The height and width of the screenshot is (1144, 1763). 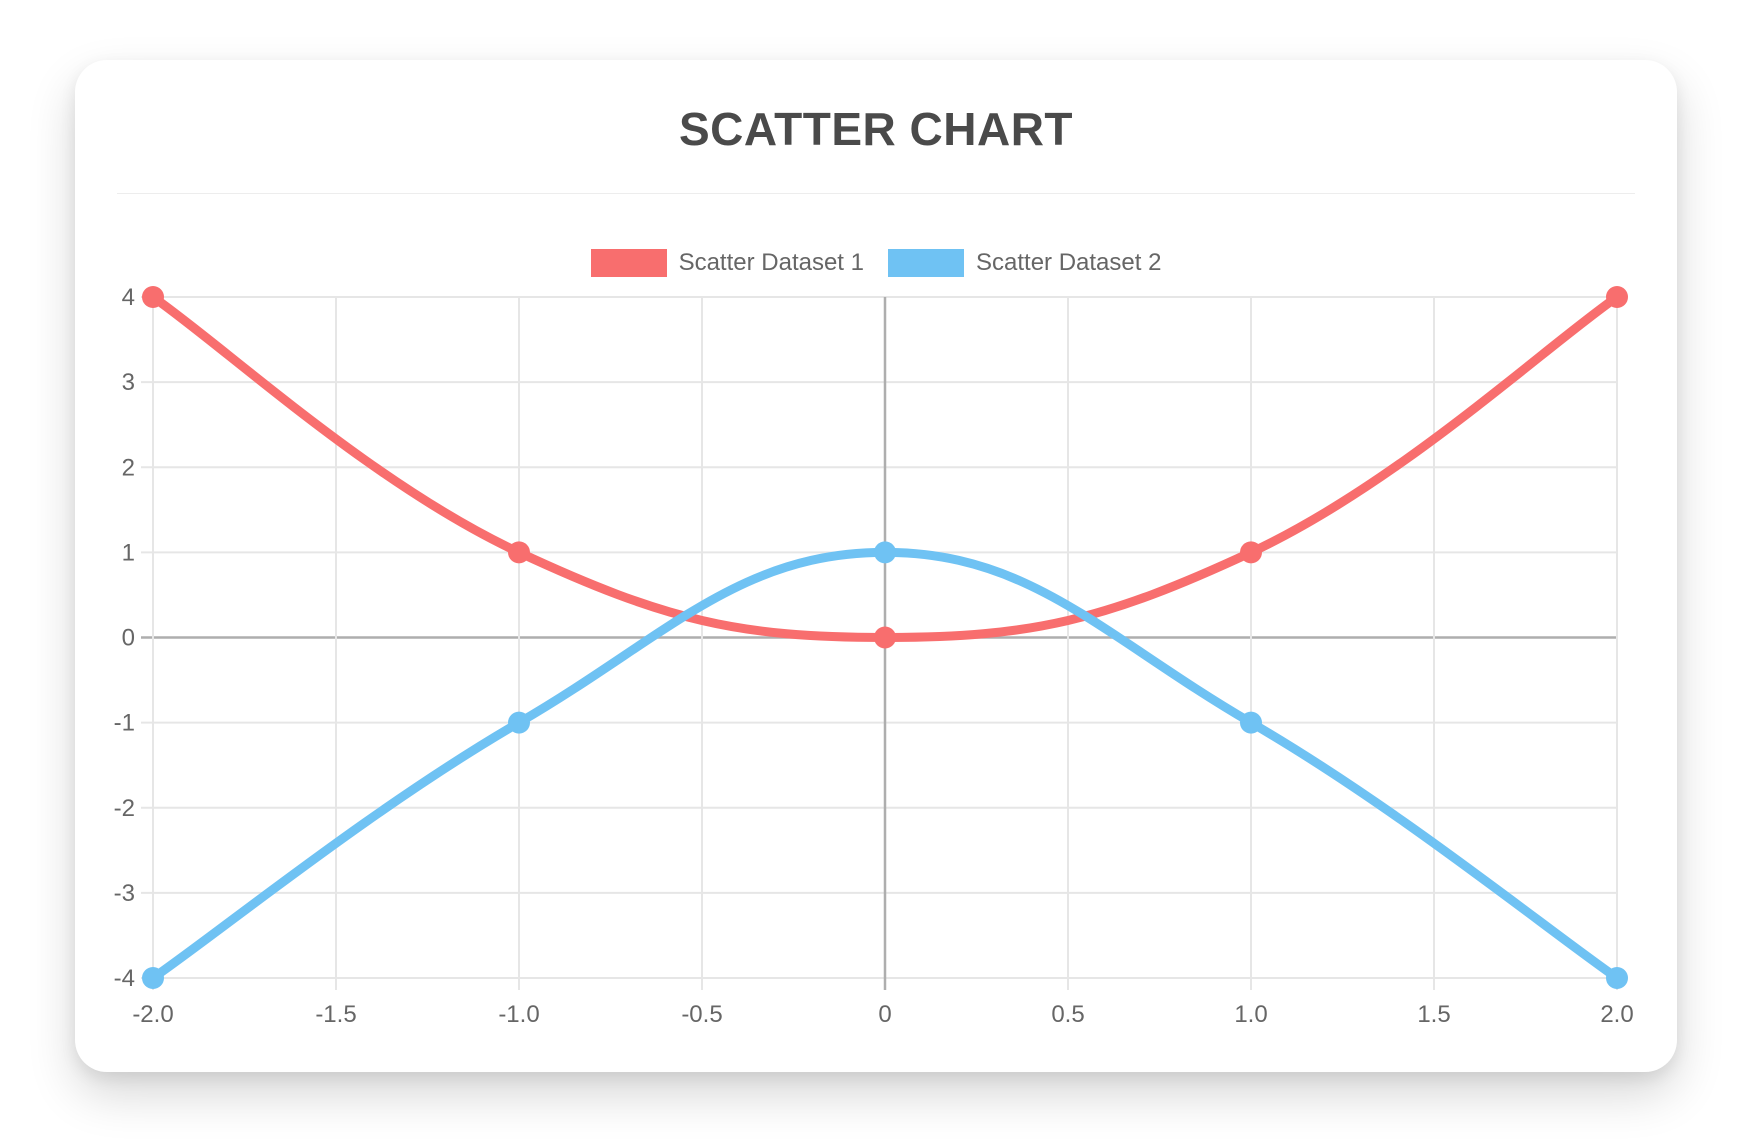 What do you see at coordinates (876, 263) in the screenshot?
I see `chart-legend: Scatter Dataset 1 Scatter Dataset 2` at bounding box center [876, 263].